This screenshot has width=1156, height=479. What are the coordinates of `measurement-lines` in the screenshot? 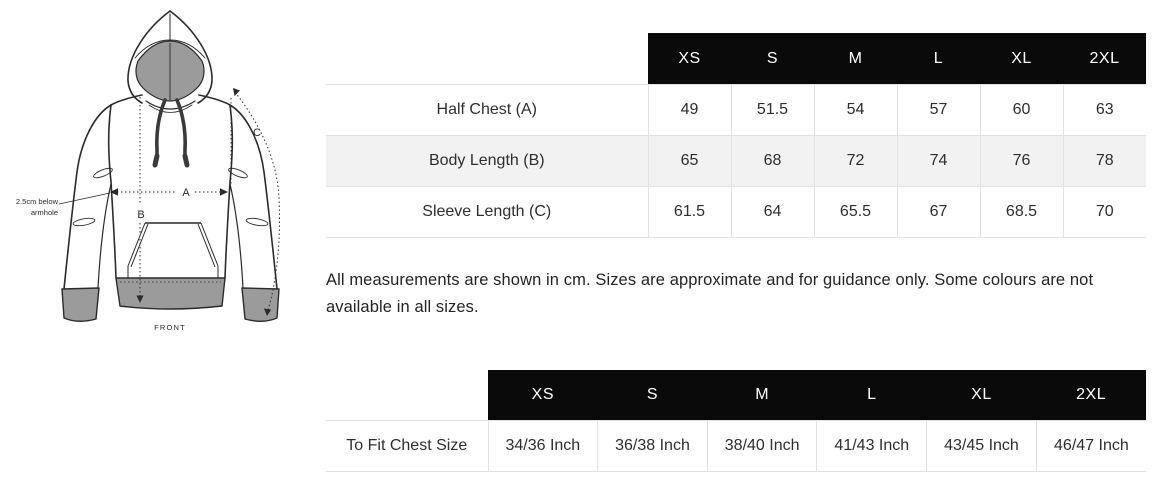 It's located at (197, 201).